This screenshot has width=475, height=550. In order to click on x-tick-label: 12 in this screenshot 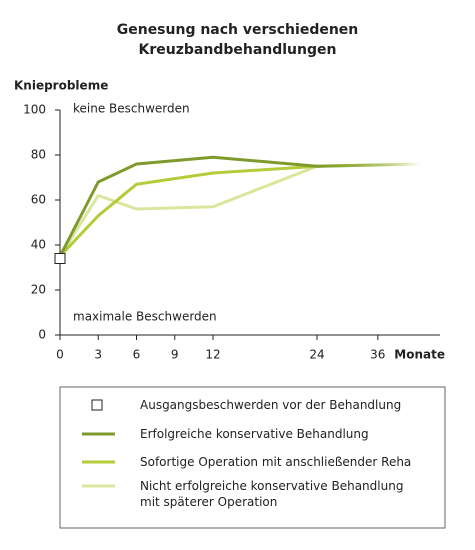, I will do `click(212, 355)`.